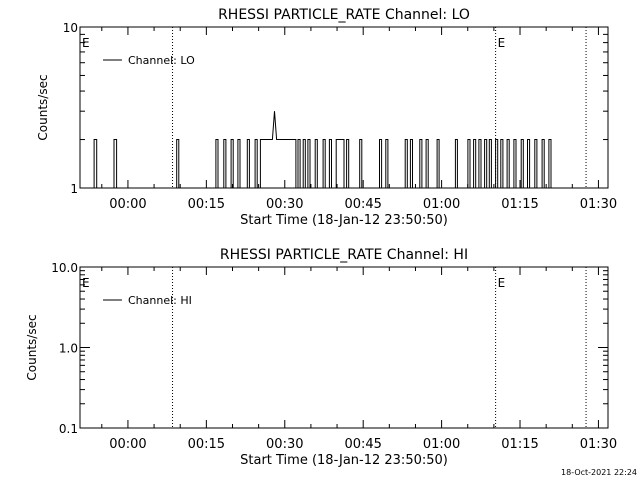 Image resolution: width=640 pixels, height=480 pixels. Describe the element at coordinates (344, 255) in the screenshot. I see `chart-hi-title: RHESSI PARTICLE_RATE Channel: HI` at that location.